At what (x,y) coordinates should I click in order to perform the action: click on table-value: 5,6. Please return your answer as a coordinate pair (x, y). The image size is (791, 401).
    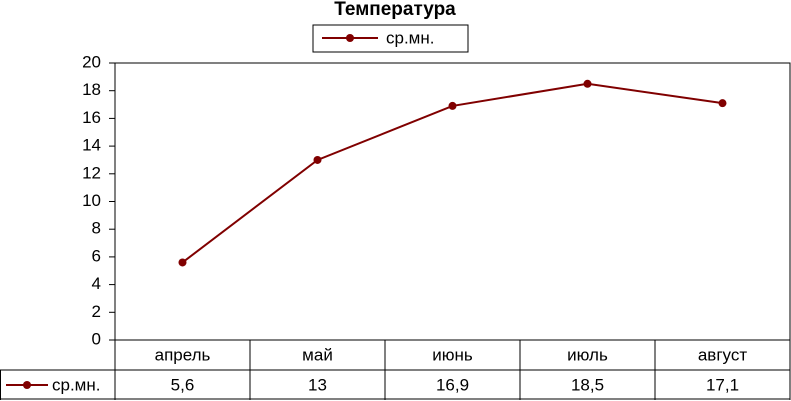
    Looking at the image, I should click on (183, 384).